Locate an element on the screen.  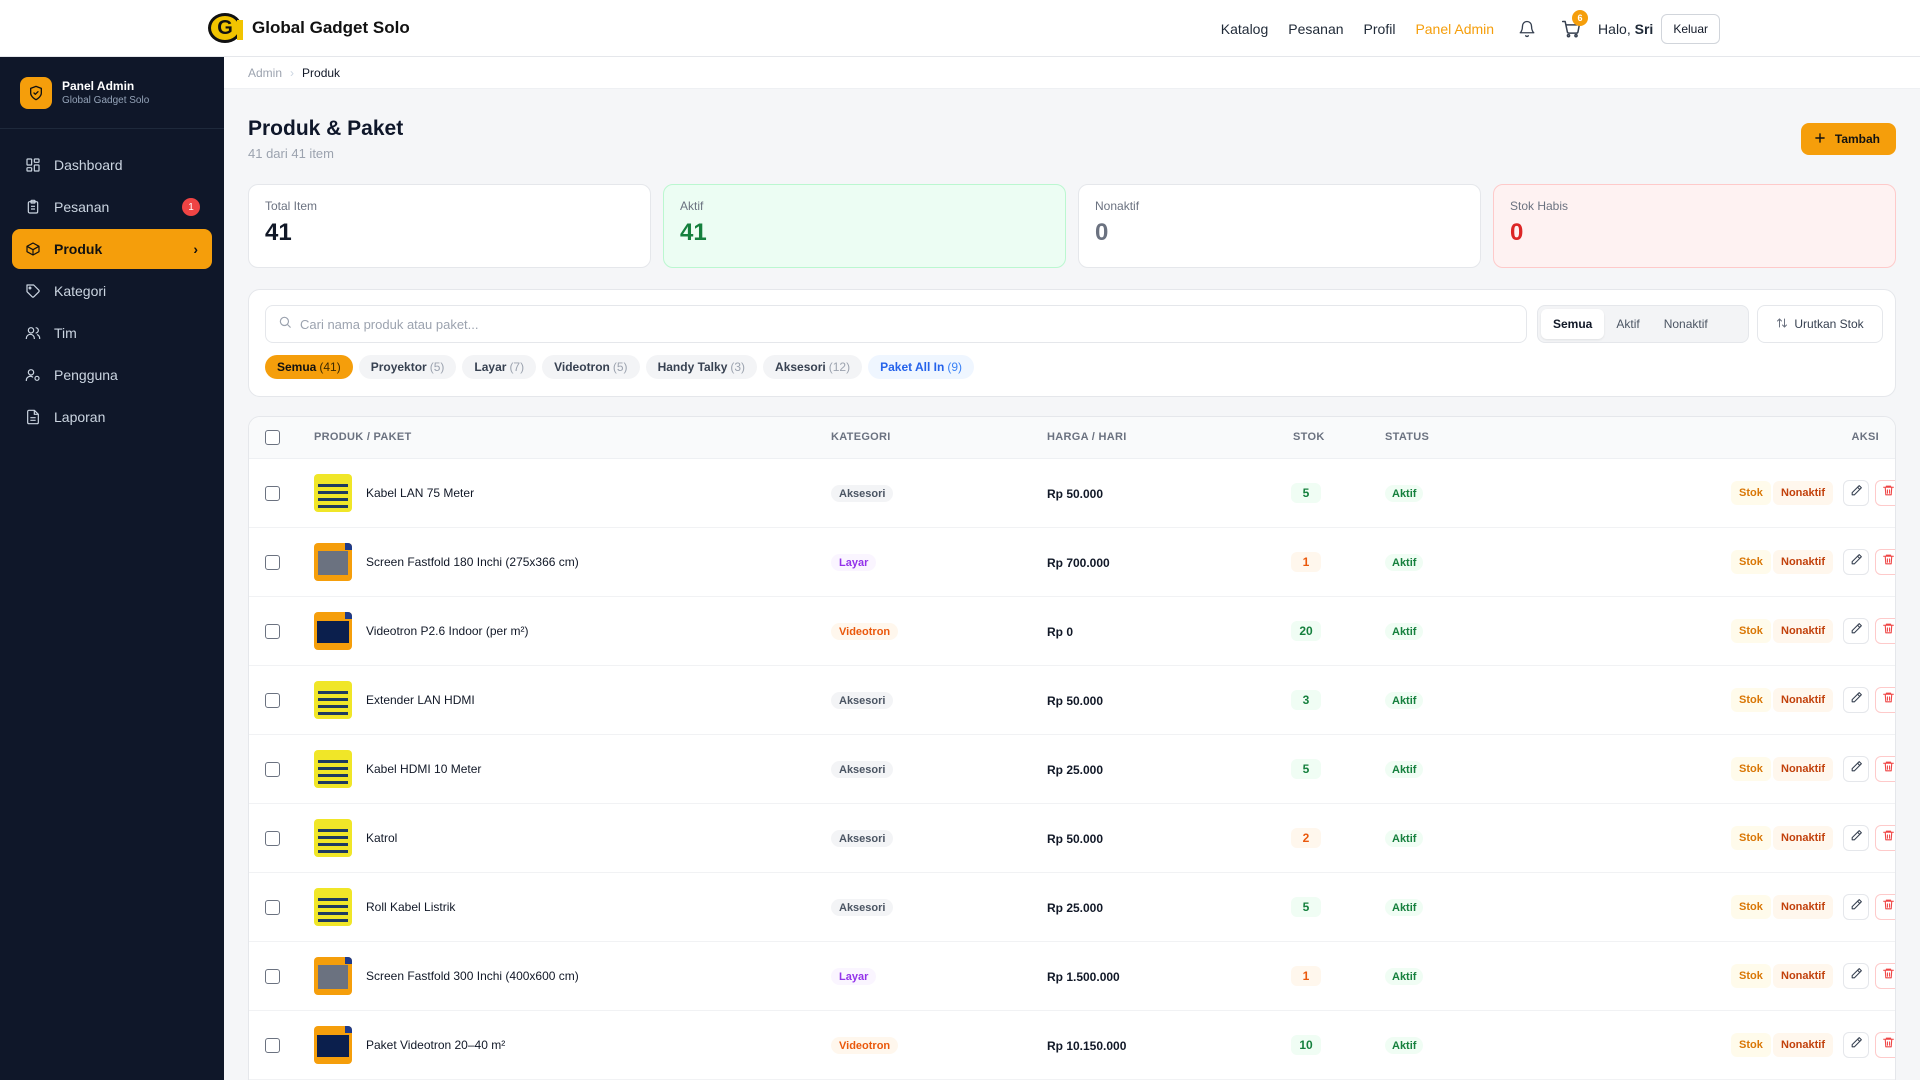
logout-button: Keluar is located at coordinates (1690, 28).